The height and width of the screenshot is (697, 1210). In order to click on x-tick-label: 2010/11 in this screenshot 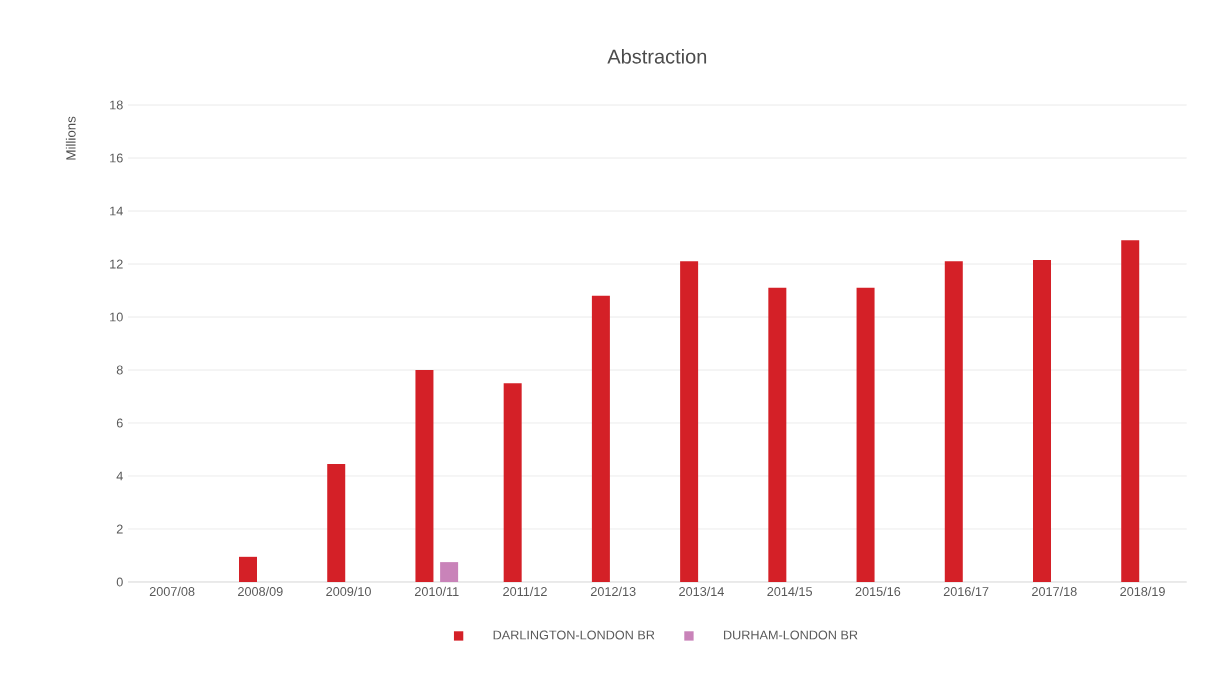, I will do `click(436, 591)`.